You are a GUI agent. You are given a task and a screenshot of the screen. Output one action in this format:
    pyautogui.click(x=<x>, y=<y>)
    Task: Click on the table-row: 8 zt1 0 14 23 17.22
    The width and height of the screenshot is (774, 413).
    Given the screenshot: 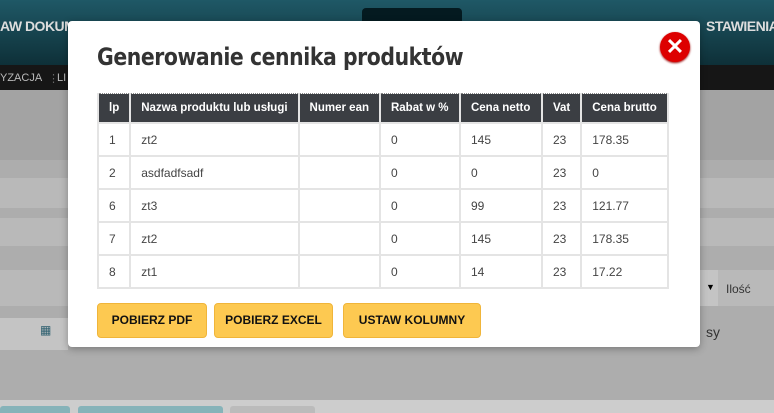 What is the action you would take?
    pyautogui.click(x=382, y=271)
    